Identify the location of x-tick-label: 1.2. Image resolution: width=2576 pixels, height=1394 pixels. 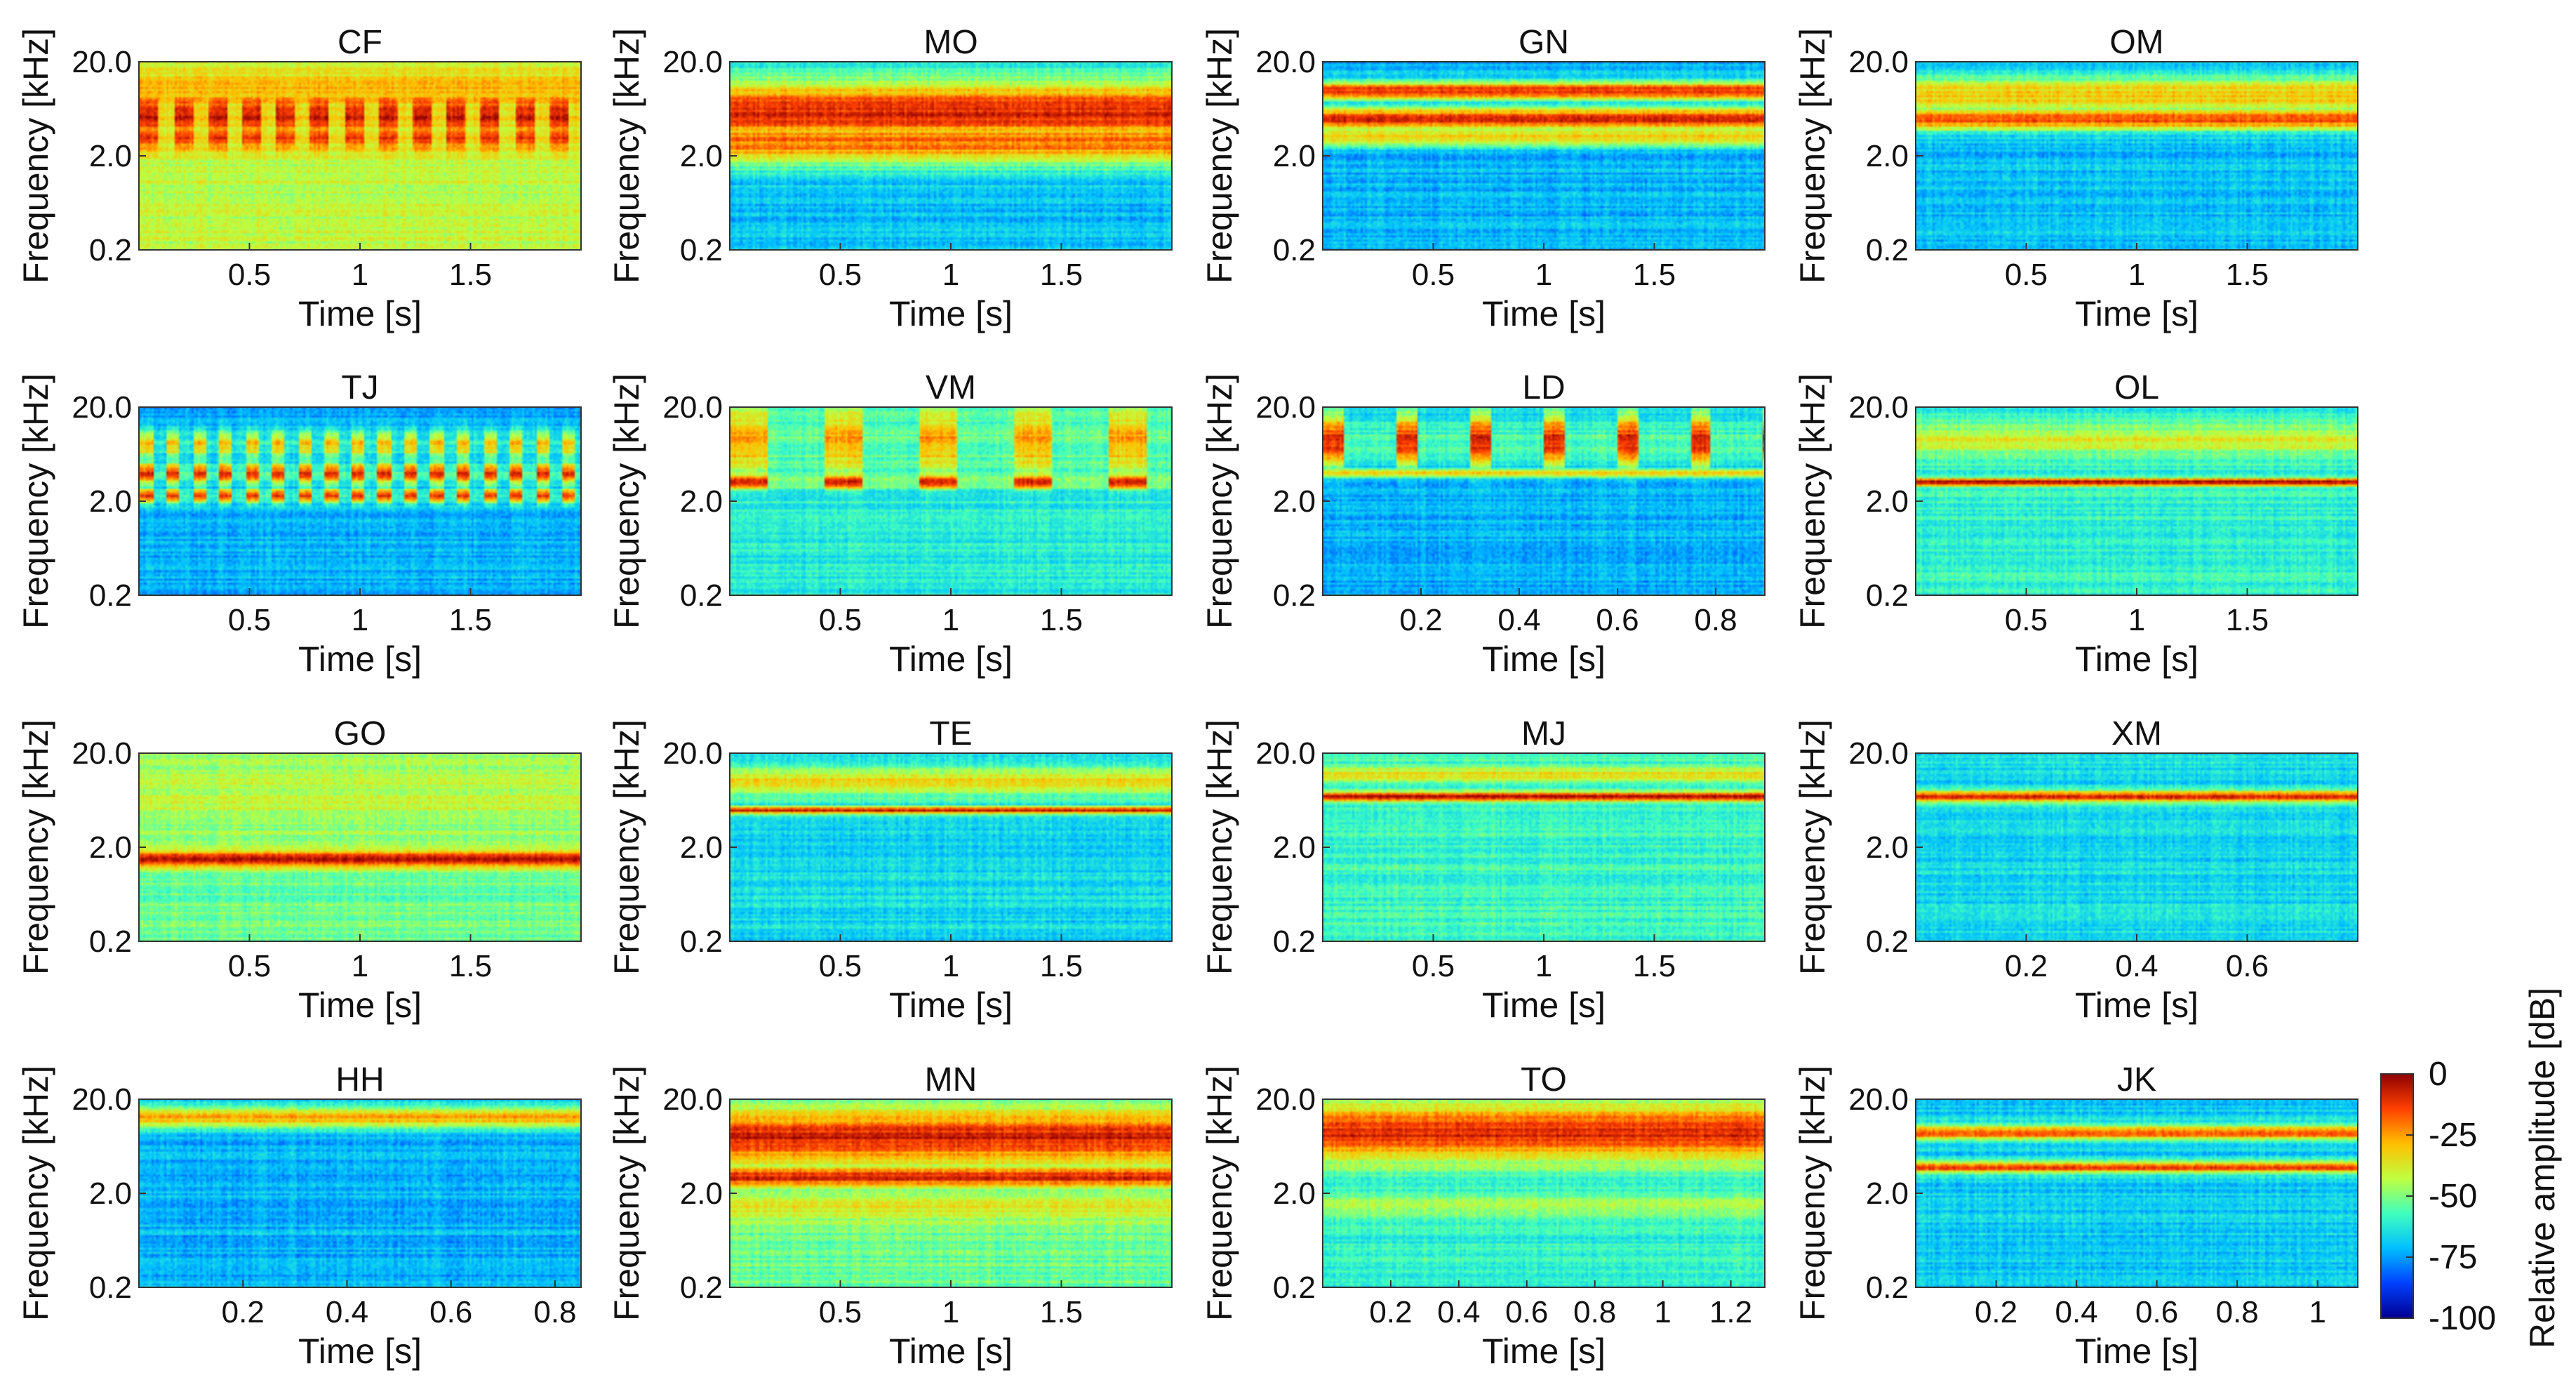
(1731, 1312).